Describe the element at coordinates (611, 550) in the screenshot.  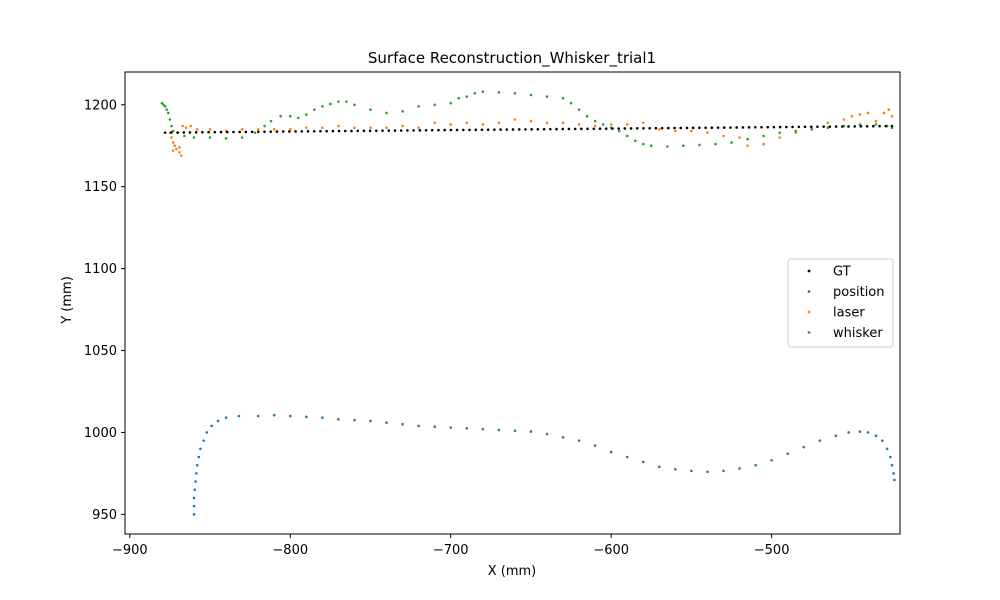
I see `x-tick-label: −600` at that location.